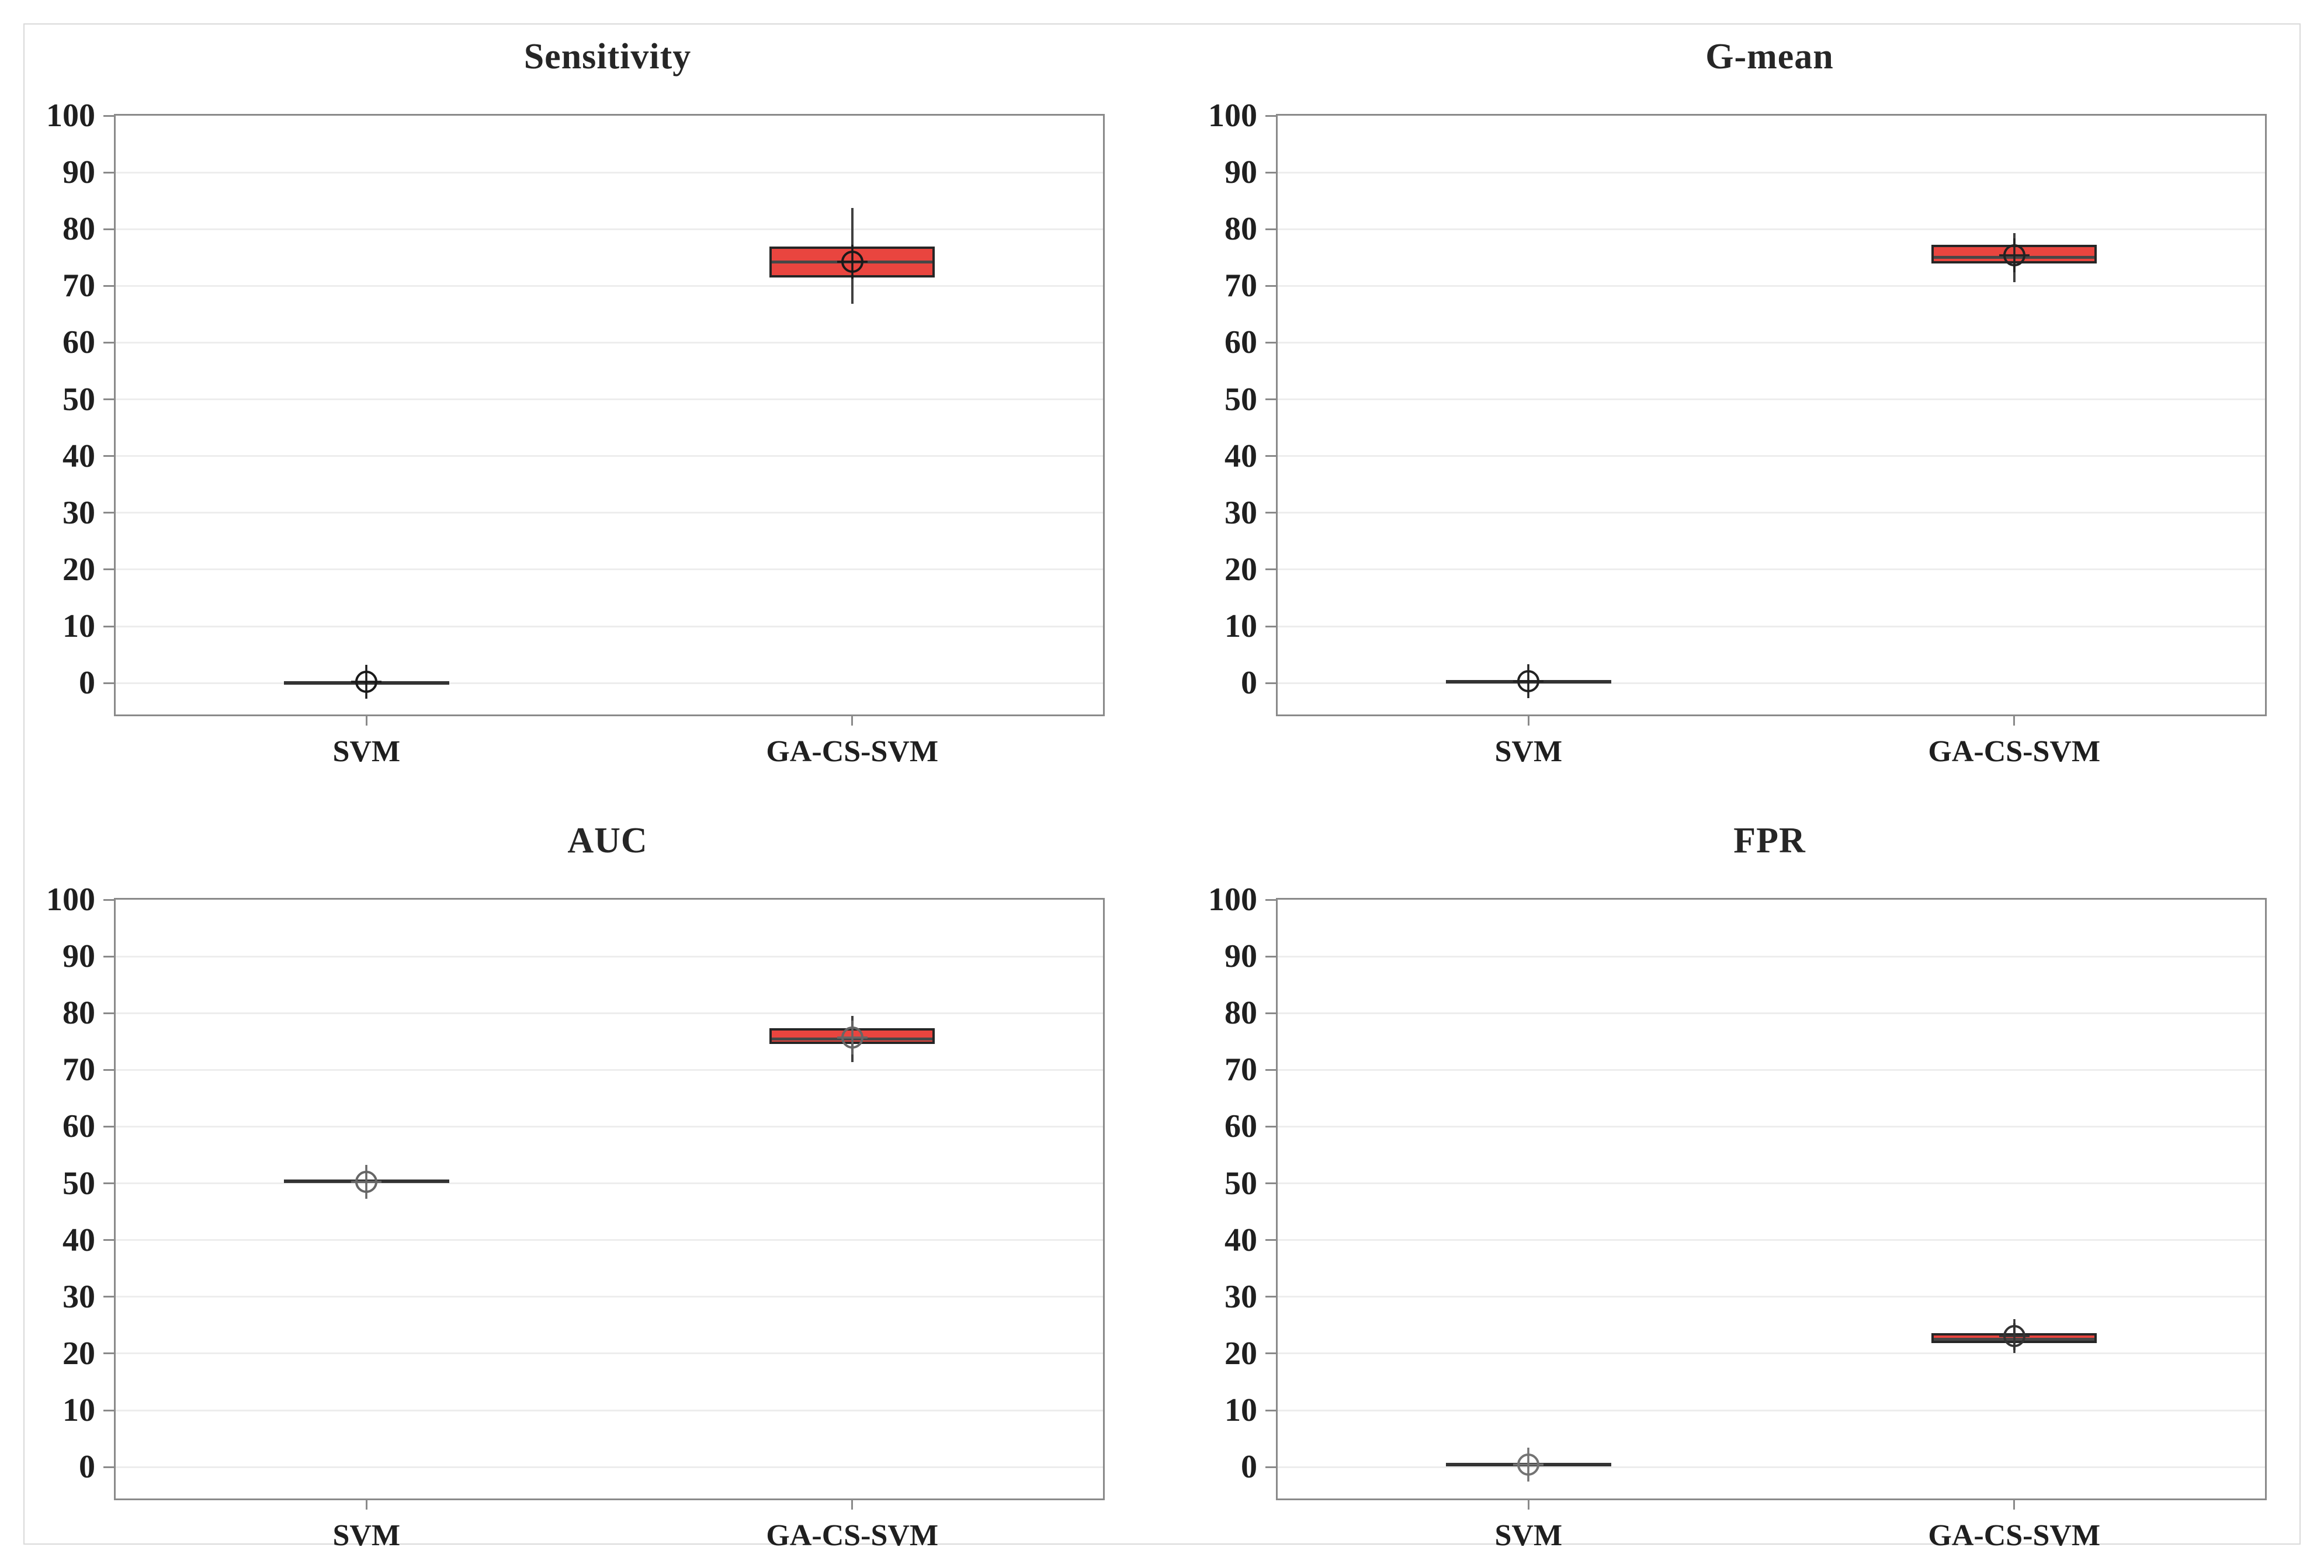 This screenshot has height=1568, width=2324. Describe the element at coordinates (607, 57) in the screenshot. I see `panel-title: Sensitivity` at that location.